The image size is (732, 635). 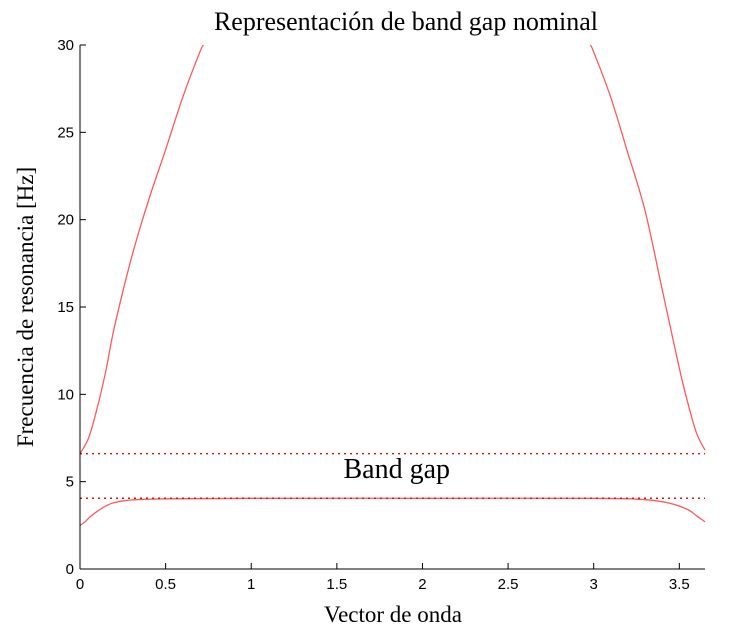 What do you see at coordinates (65, 307) in the screenshot?
I see `y-tick-label: 15` at bounding box center [65, 307].